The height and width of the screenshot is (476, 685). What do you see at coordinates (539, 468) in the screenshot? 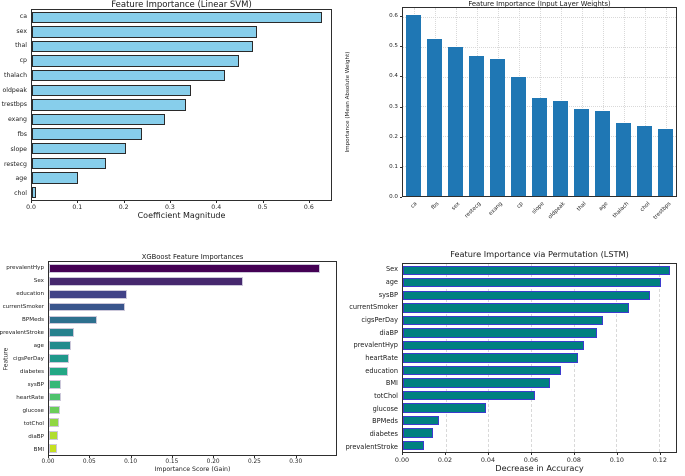
I see `x-axis-title: Decrease in Accuracy` at bounding box center [539, 468].